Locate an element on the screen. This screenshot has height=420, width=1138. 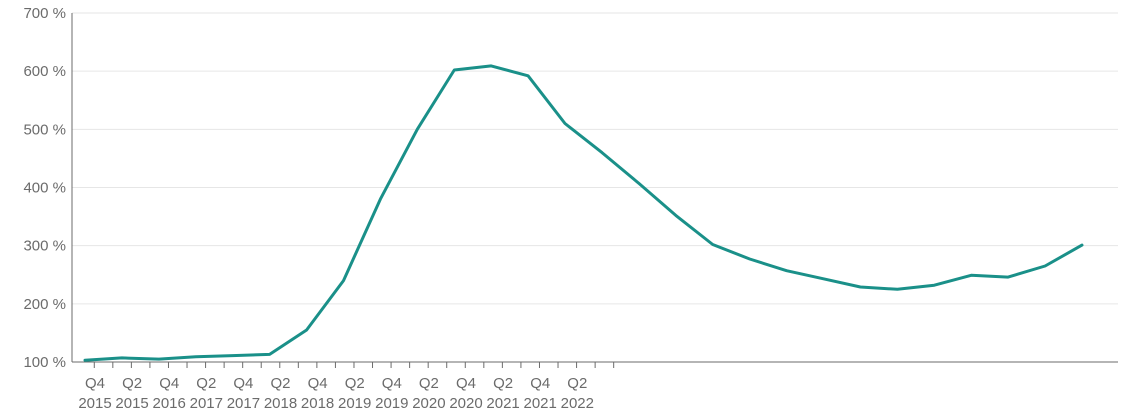
y-tick-label: 400 % is located at coordinates (44, 188).